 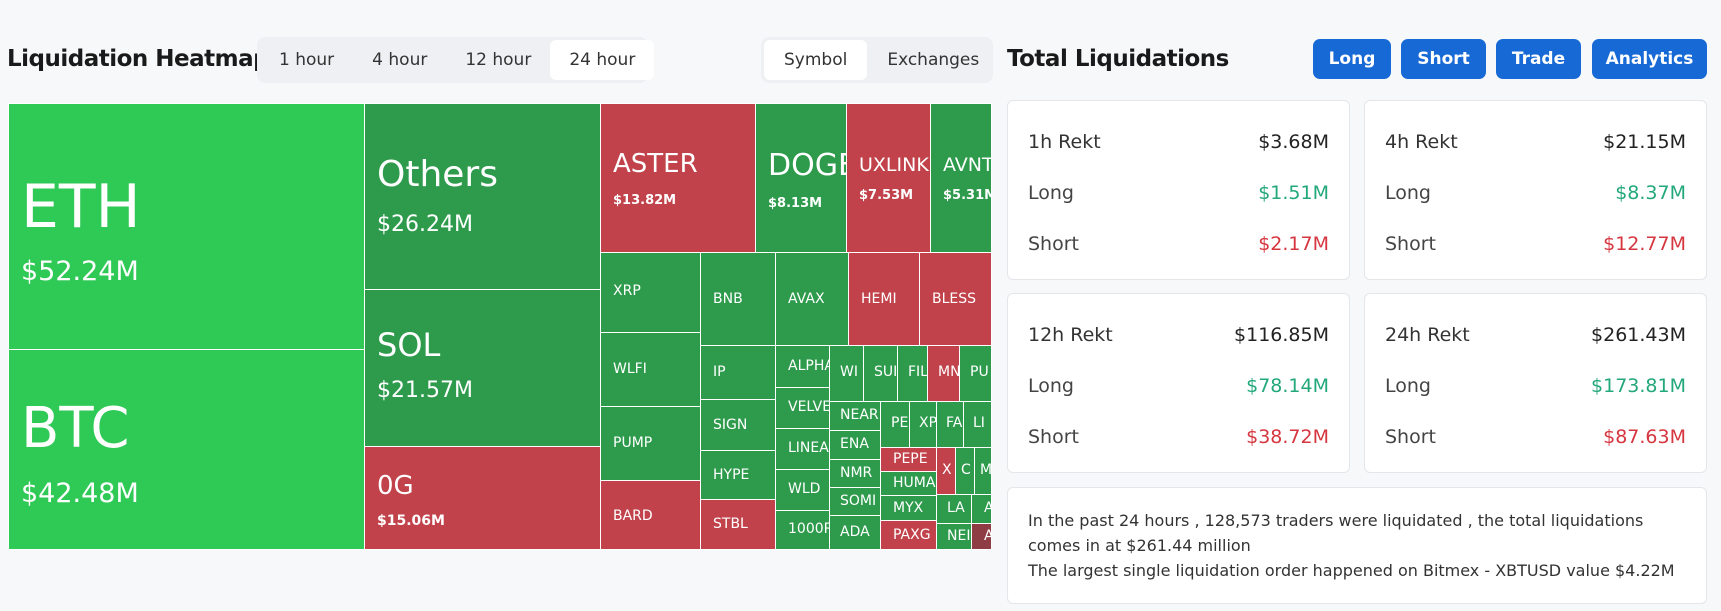 I want to click on tile-label: WLFI, so click(x=630, y=369).